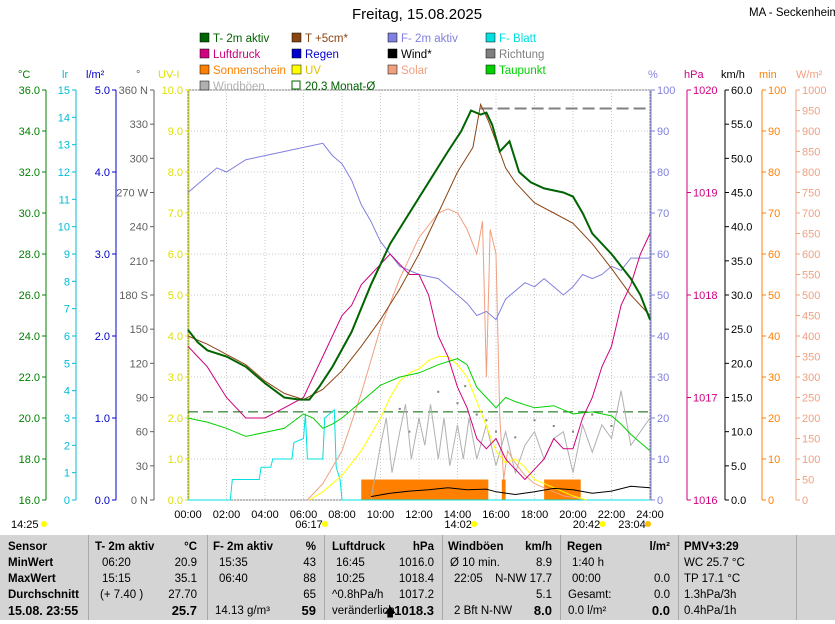 This screenshot has height=624, width=835. I want to click on axis-tick-label-lr: 10, so click(64, 228).